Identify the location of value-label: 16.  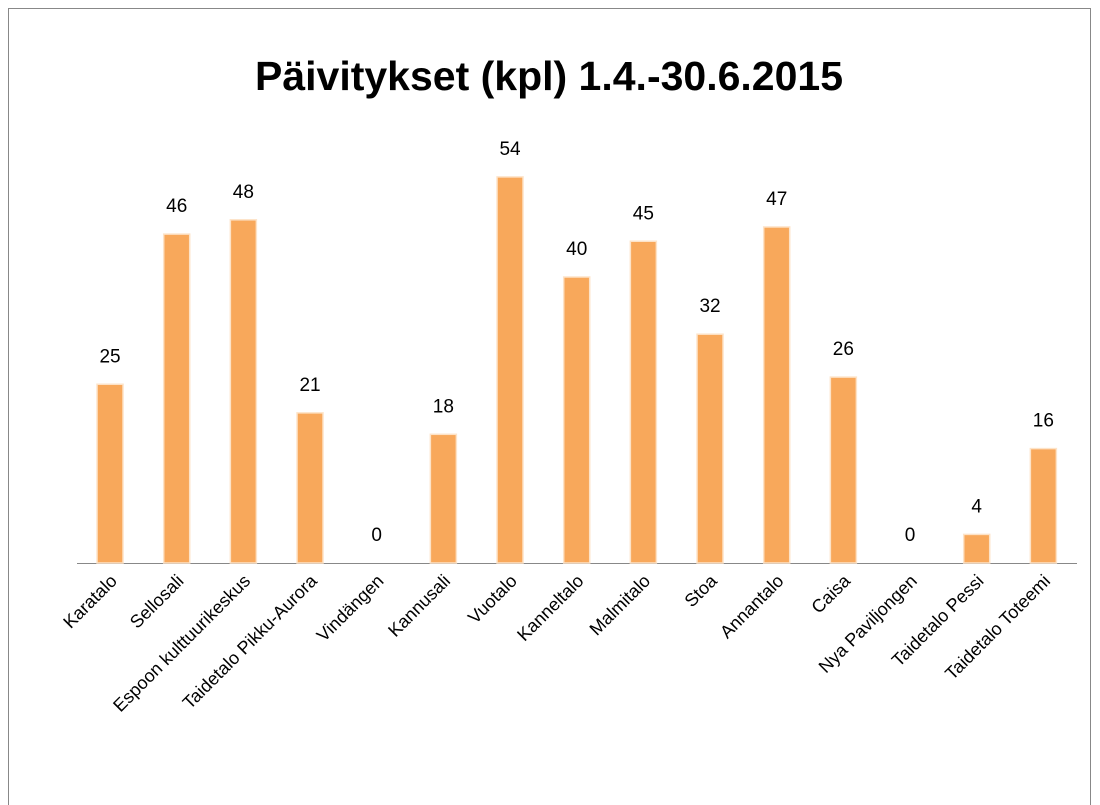
(1043, 421).